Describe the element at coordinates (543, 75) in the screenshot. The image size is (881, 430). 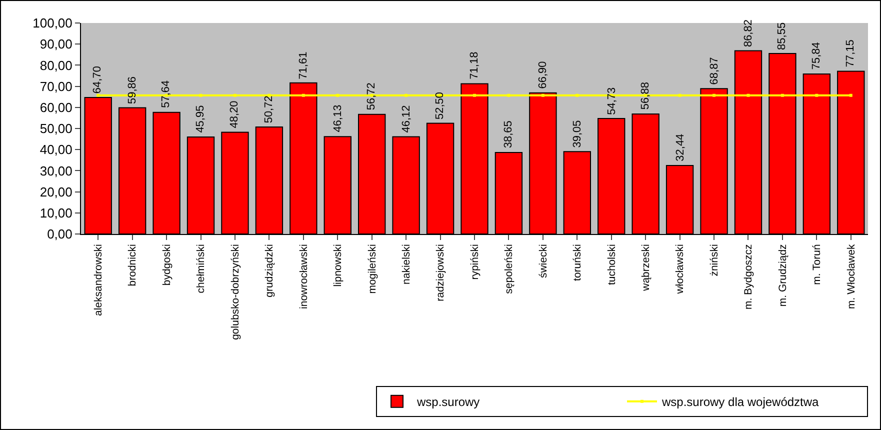
I see `data-label: 66,90` at that location.